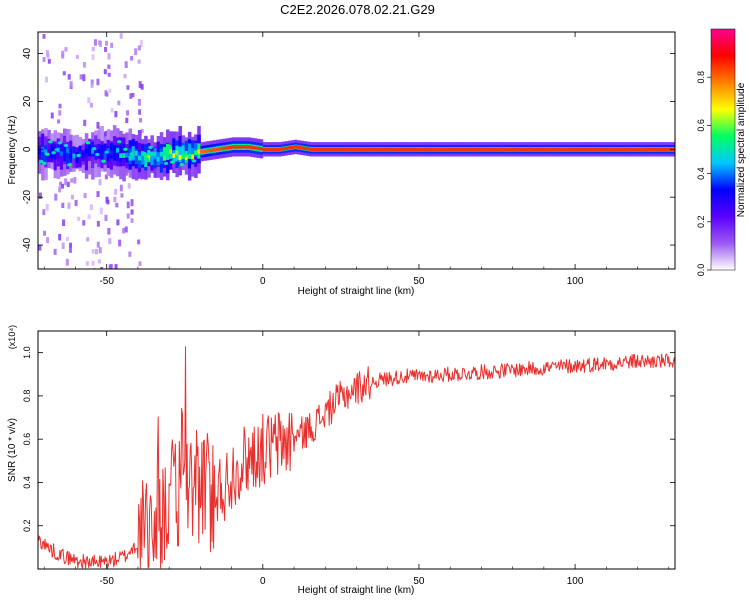 The width and height of the screenshot is (750, 600). Describe the element at coordinates (356, 590) in the screenshot. I see `snr-x-axis-label: Height of straight line (km)` at that location.